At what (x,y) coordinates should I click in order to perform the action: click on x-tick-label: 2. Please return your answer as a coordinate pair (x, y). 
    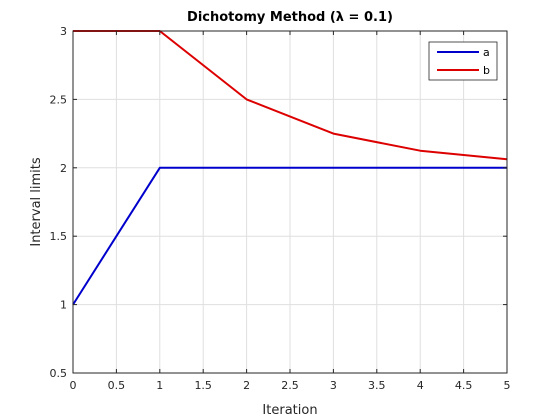
    Looking at the image, I should click on (246, 385).